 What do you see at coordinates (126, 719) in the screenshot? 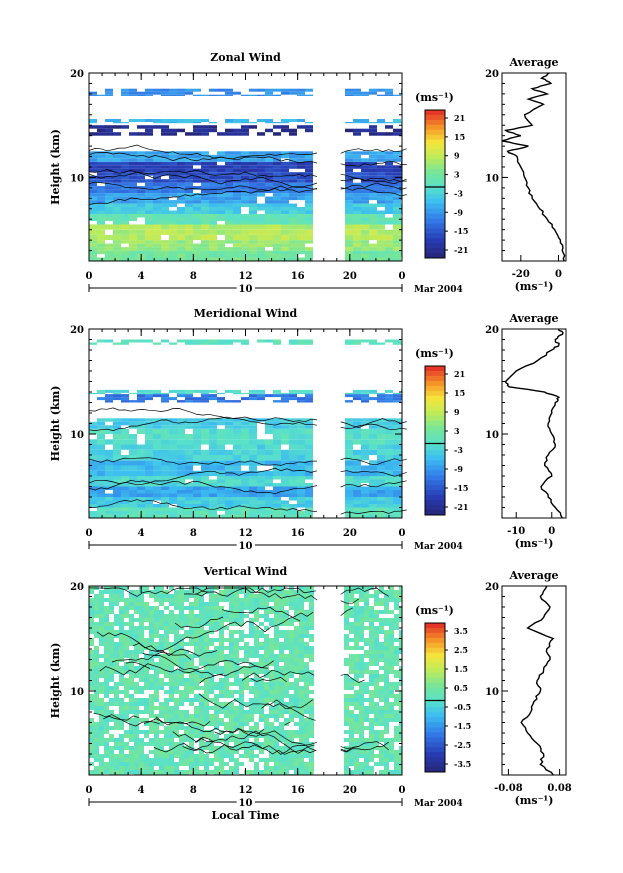
I see `contour-line` at bounding box center [126, 719].